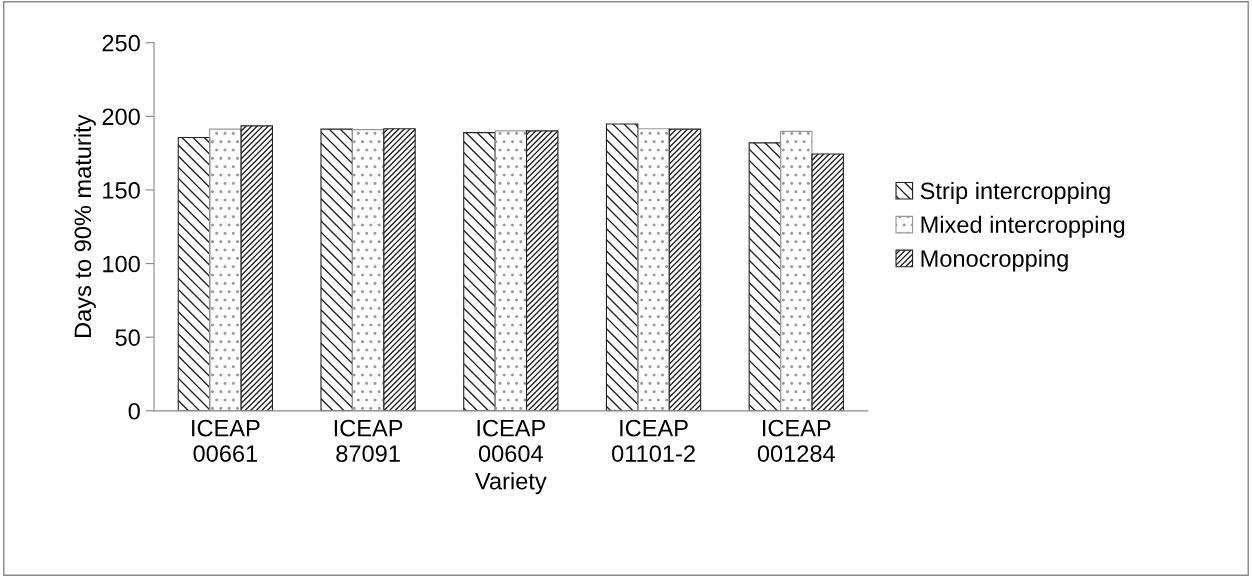 The width and height of the screenshot is (1252, 577). I want to click on y-tick-label: 50, so click(127, 337).